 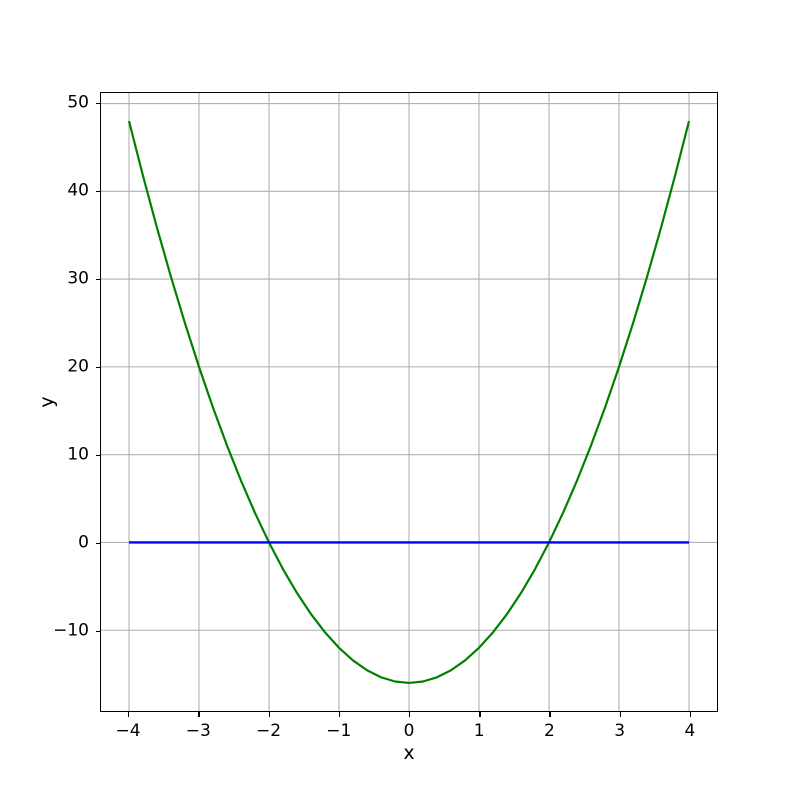 What do you see at coordinates (269, 731) in the screenshot?
I see `x-tick-label: −2` at bounding box center [269, 731].